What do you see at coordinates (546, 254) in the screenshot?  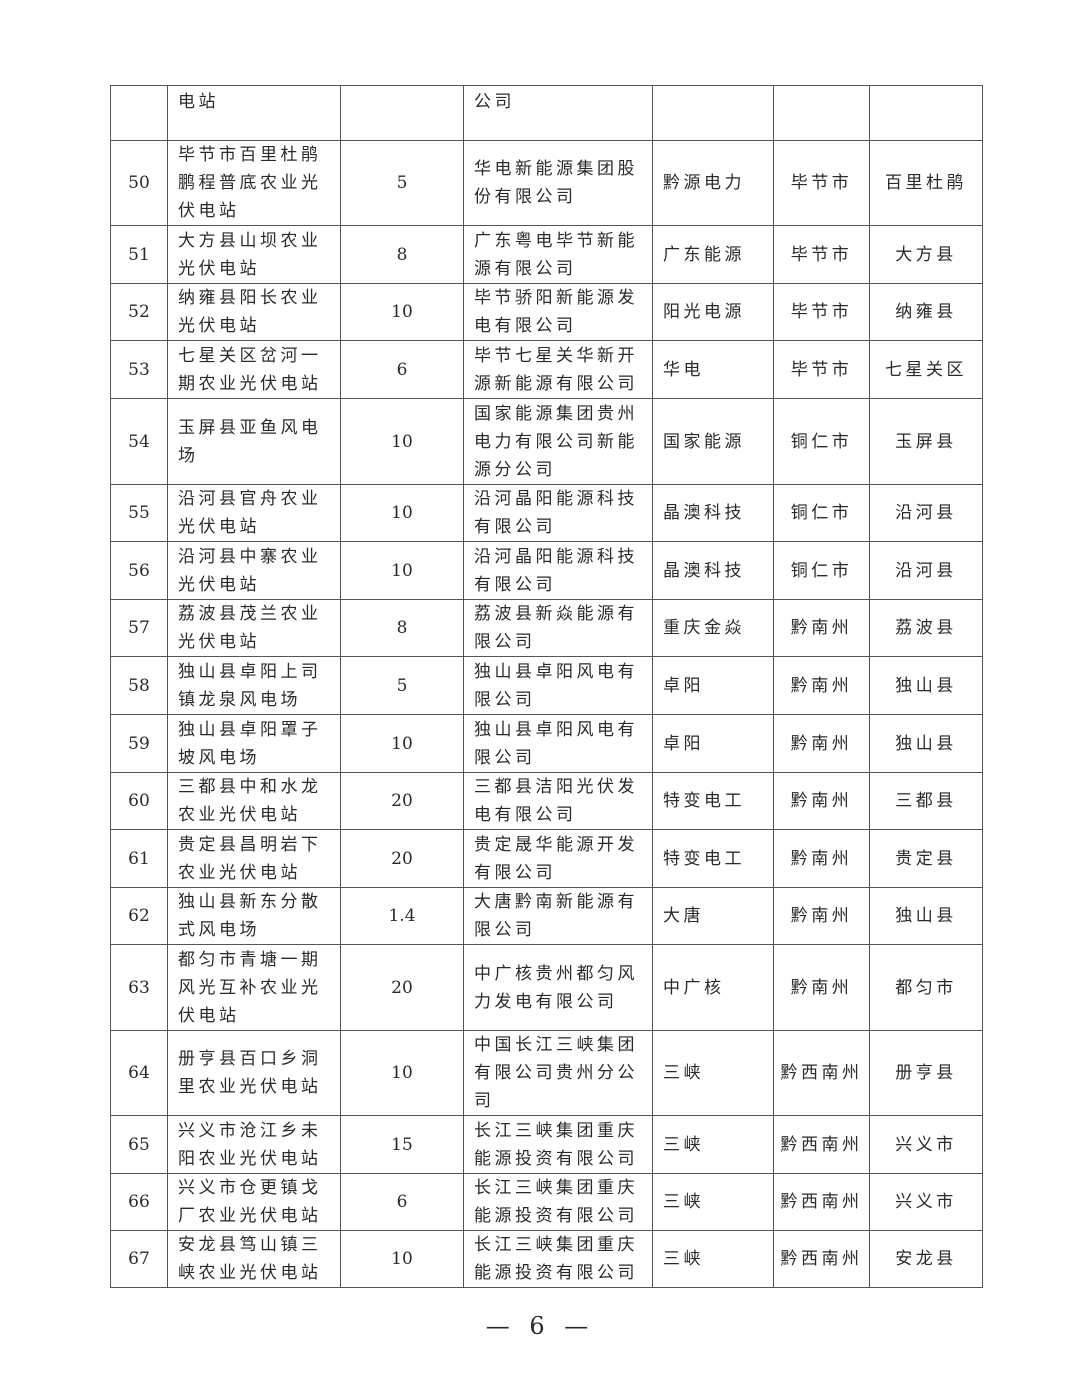 I see `table-row: 51 大方县山坝农业光伏电站 8 广东粤电毕节新能源有限公司 广东能源 毕节市 大方县` at bounding box center [546, 254].